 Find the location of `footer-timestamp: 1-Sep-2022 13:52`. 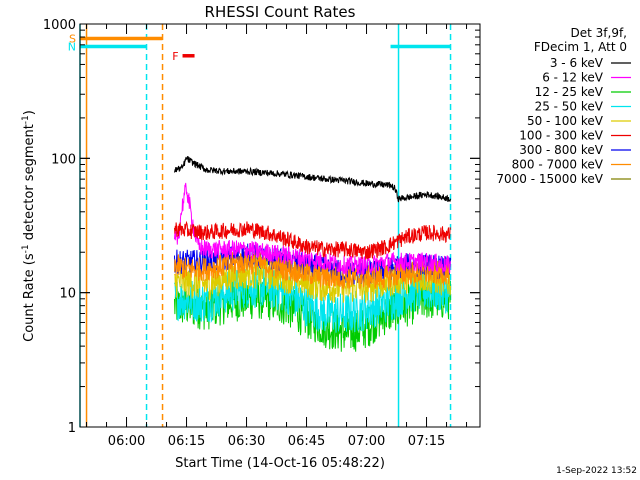

footer-timestamp: 1-Sep-2022 13:52 is located at coordinates (596, 471).